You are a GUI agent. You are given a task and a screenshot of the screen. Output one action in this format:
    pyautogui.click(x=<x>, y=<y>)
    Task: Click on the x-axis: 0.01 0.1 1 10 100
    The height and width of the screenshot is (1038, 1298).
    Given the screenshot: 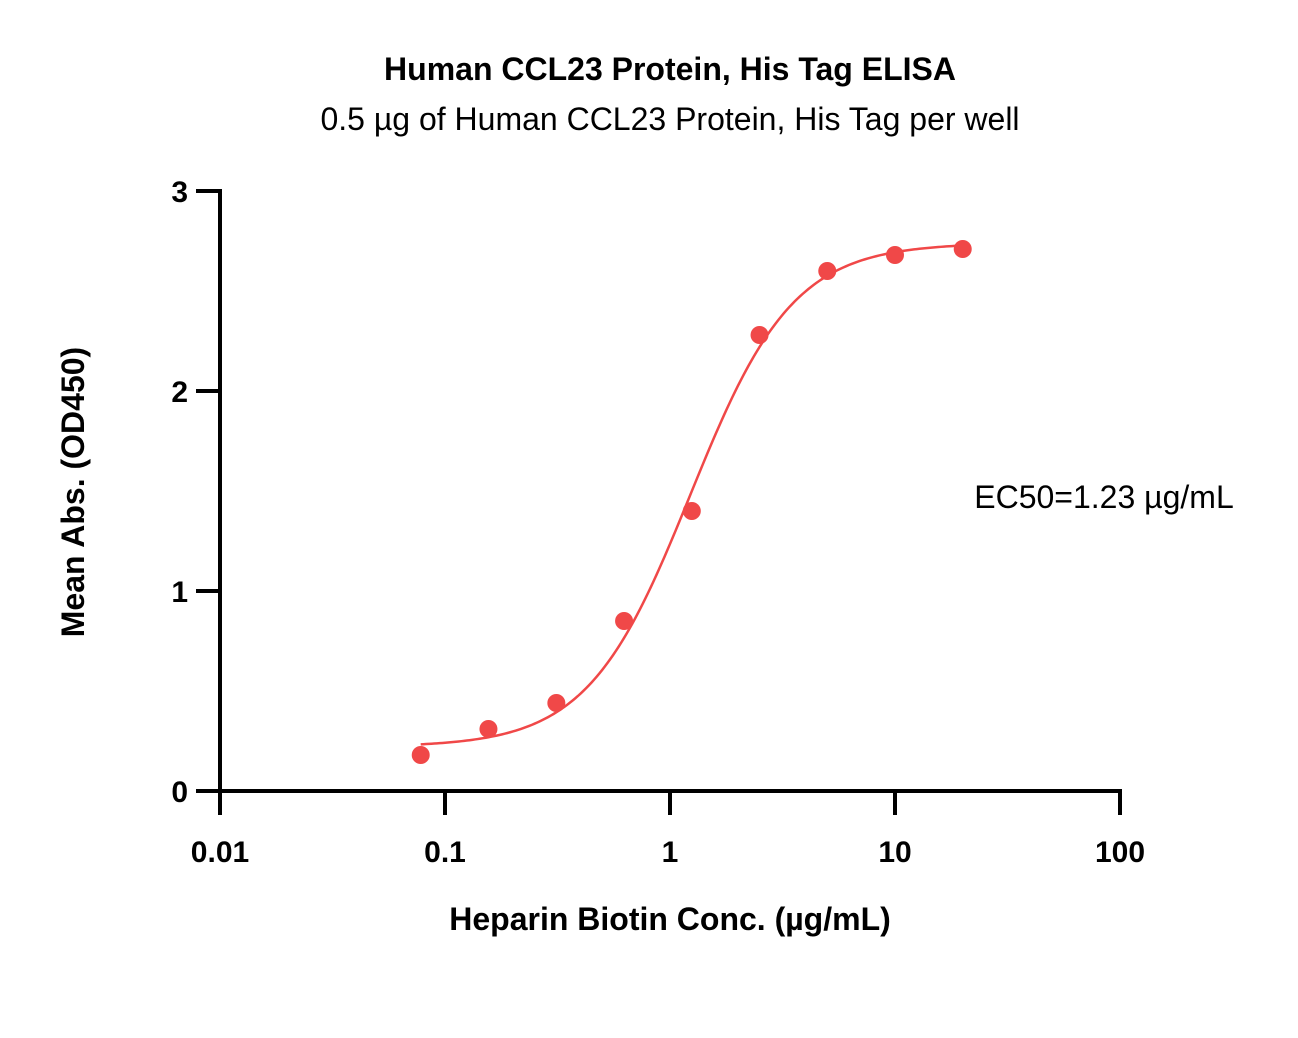 What is the action you would take?
    pyautogui.click(x=668, y=829)
    